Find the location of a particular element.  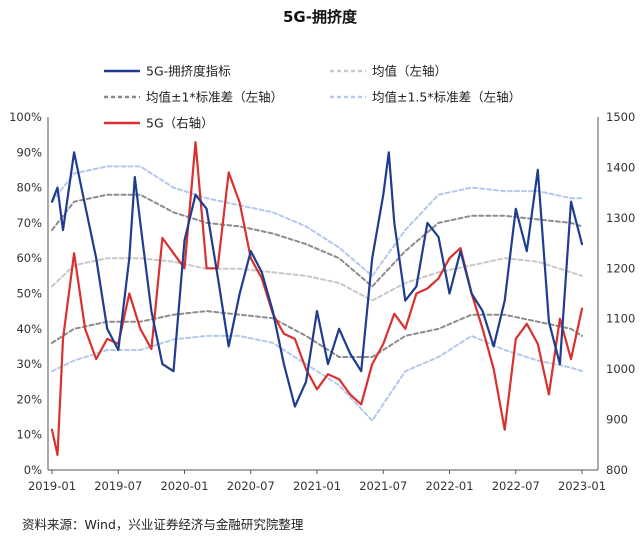

x-tick-label: 2020-01 is located at coordinates (184, 486).